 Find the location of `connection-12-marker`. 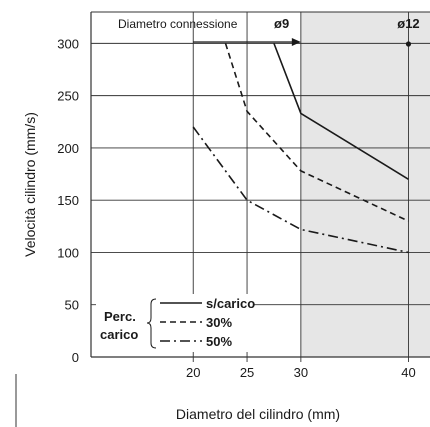

connection-12-marker is located at coordinates (408, 44).